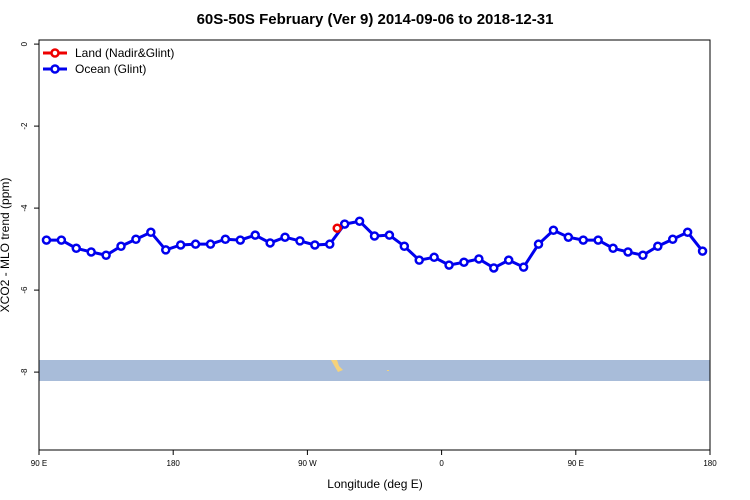 The image size is (750, 500). I want to click on legend-label: Ocean (Glint), so click(110, 69).